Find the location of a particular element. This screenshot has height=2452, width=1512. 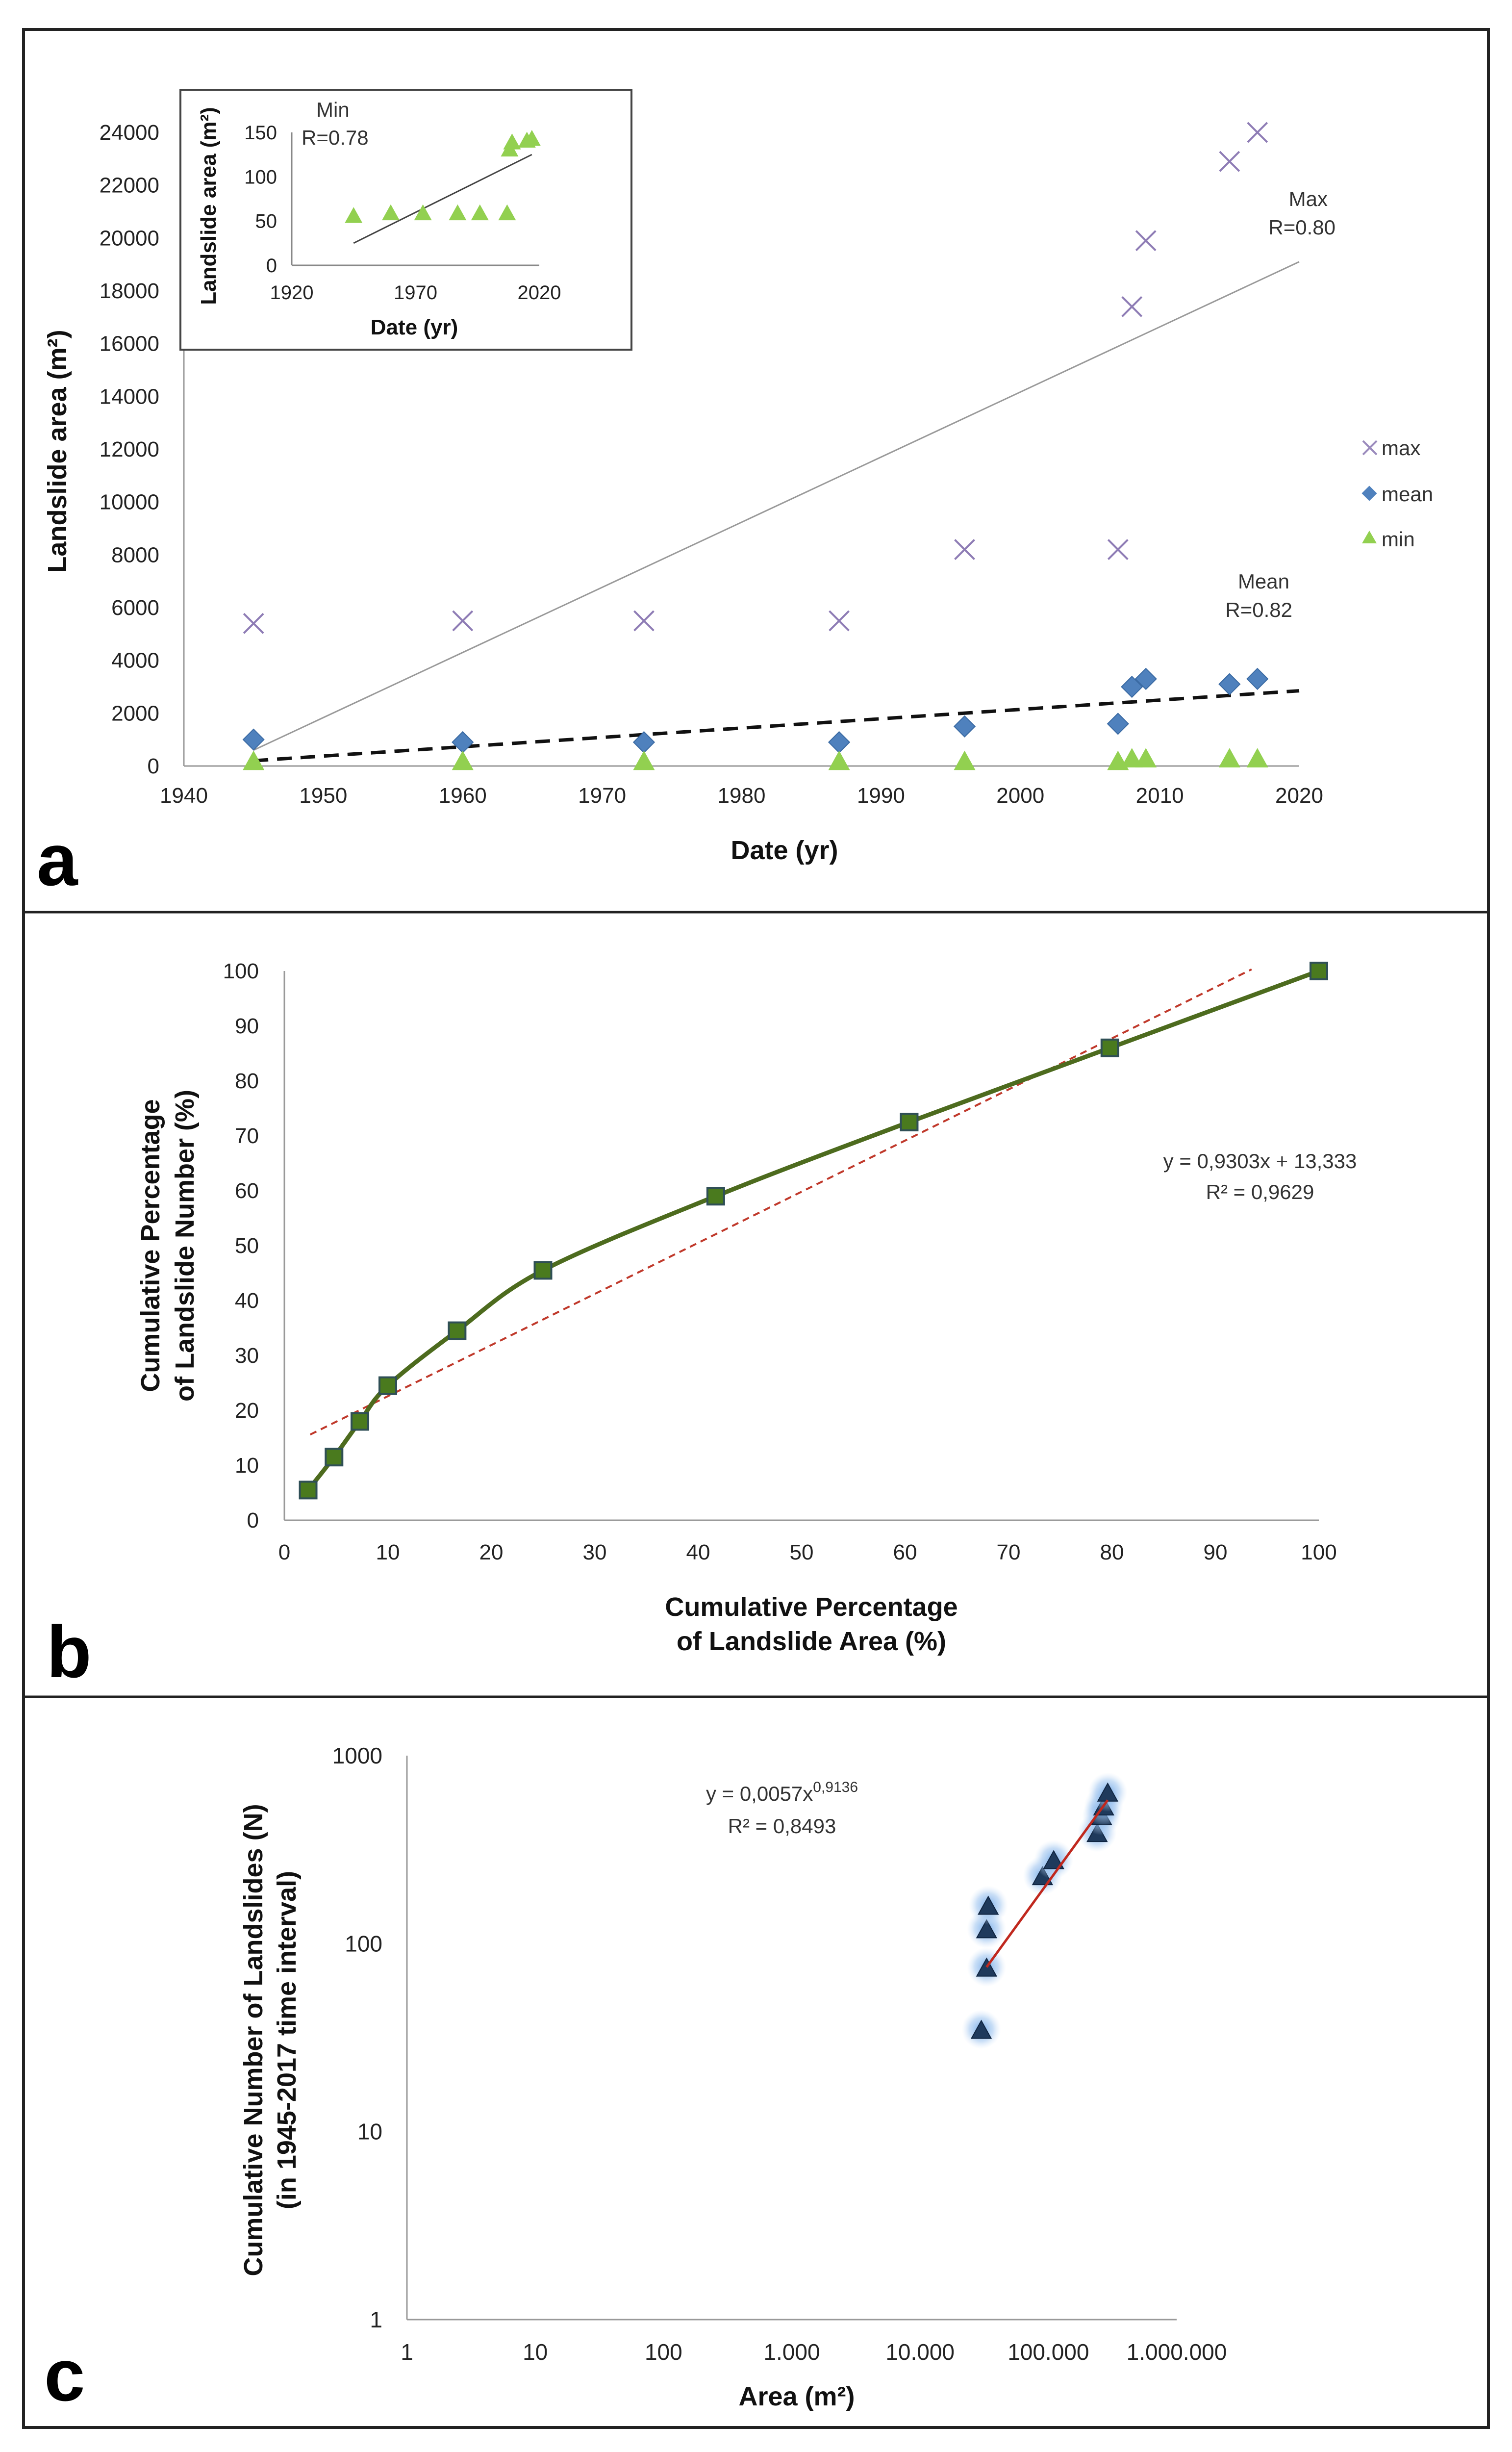

panel-b-ylabel-line2: of Landslide Number (%) is located at coordinates (185, 1246).